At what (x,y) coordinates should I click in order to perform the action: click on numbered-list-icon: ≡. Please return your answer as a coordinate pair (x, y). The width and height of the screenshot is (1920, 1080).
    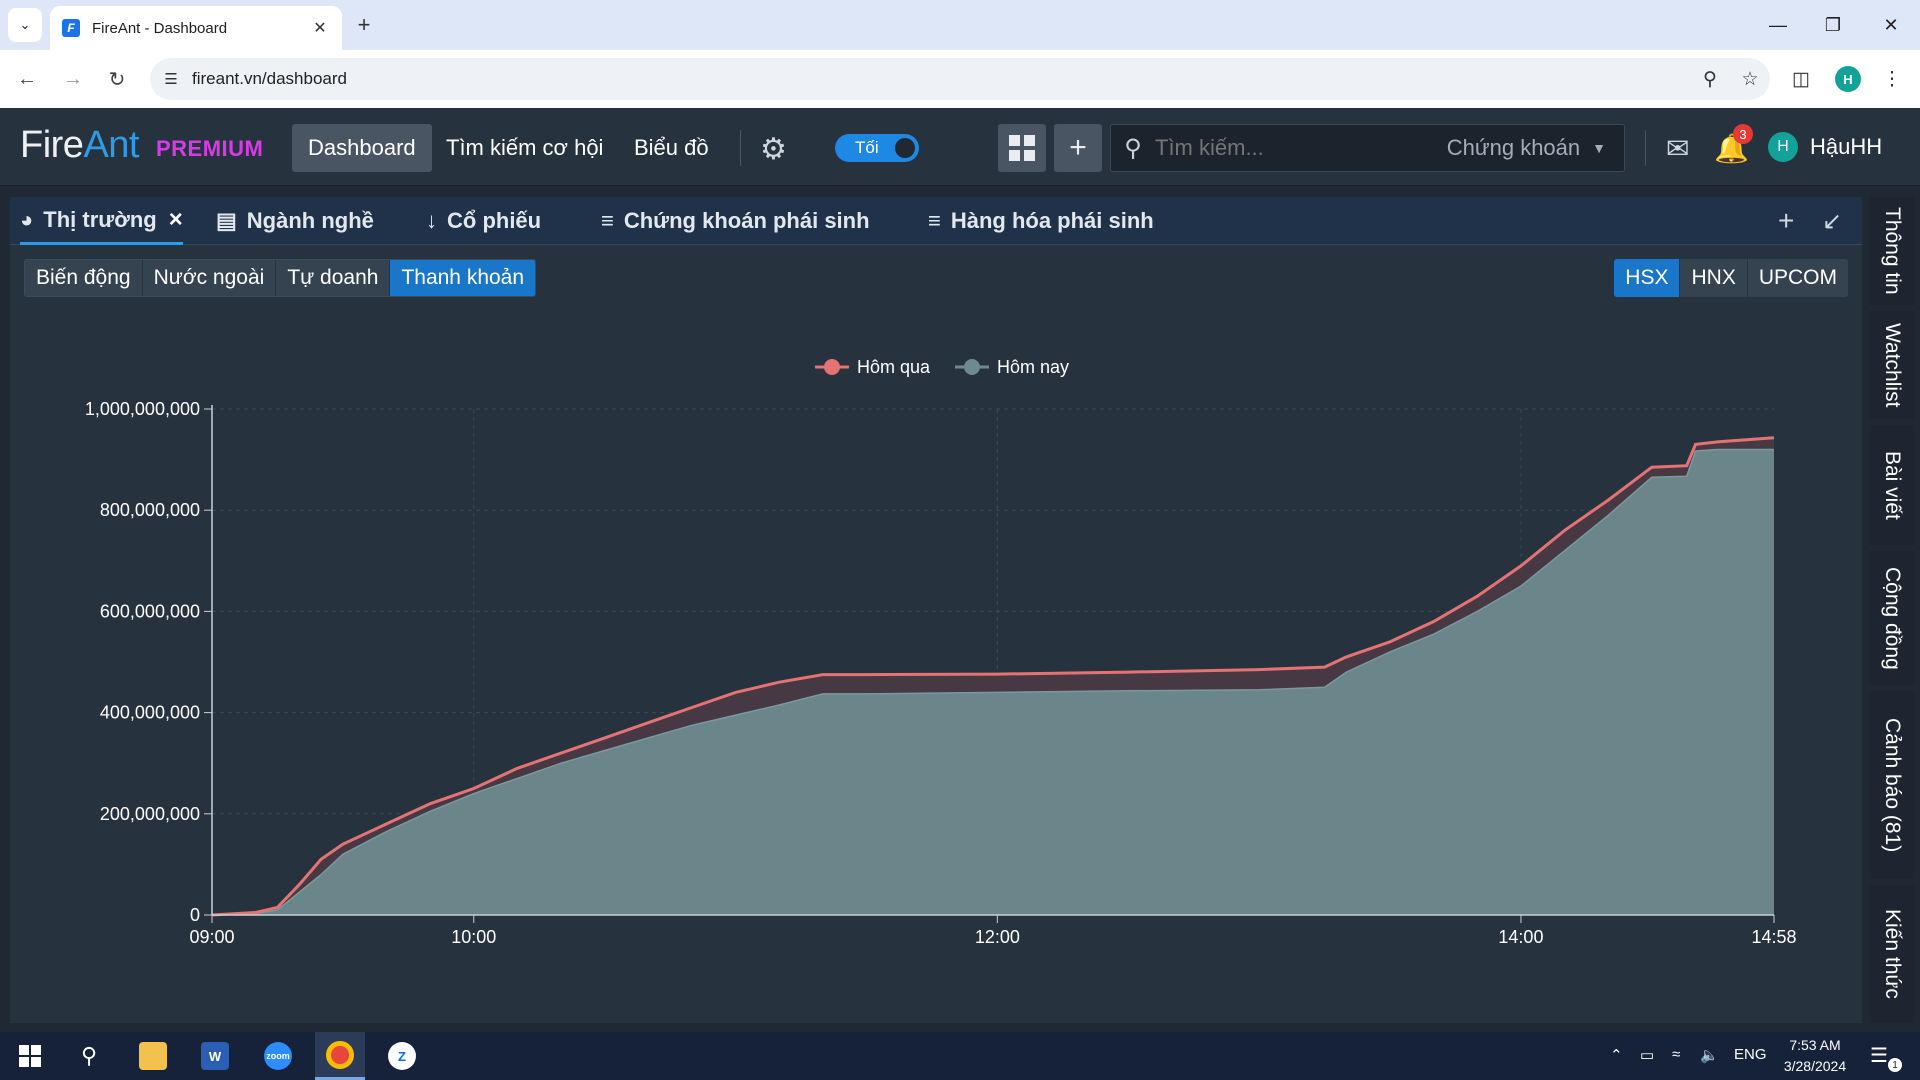
    Looking at the image, I should click on (934, 220).